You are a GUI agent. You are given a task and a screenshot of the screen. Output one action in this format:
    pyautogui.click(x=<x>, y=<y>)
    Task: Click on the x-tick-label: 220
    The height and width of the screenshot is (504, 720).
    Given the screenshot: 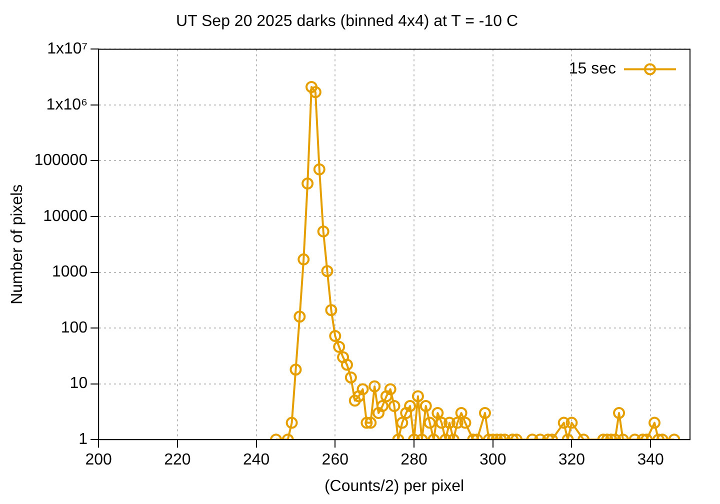 What is the action you would take?
    pyautogui.click(x=177, y=460)
    